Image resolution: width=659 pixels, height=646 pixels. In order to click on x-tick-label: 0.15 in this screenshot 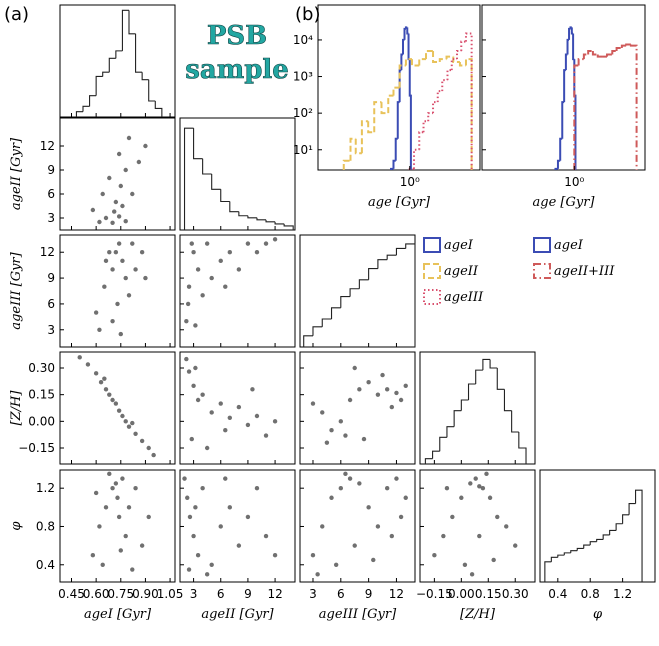, I will do `click(488, 594)`.